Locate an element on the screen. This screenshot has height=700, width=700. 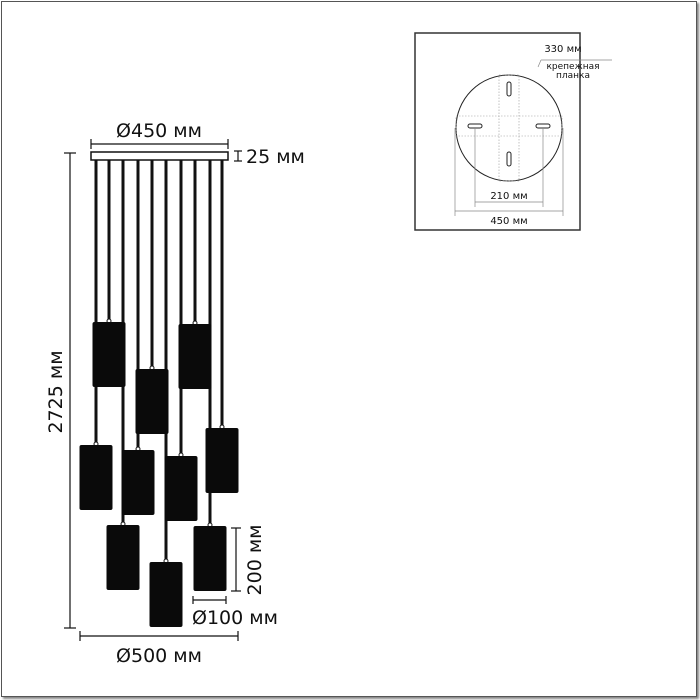
shade-height-label: 200 мм is located at coordinates (255, 560).